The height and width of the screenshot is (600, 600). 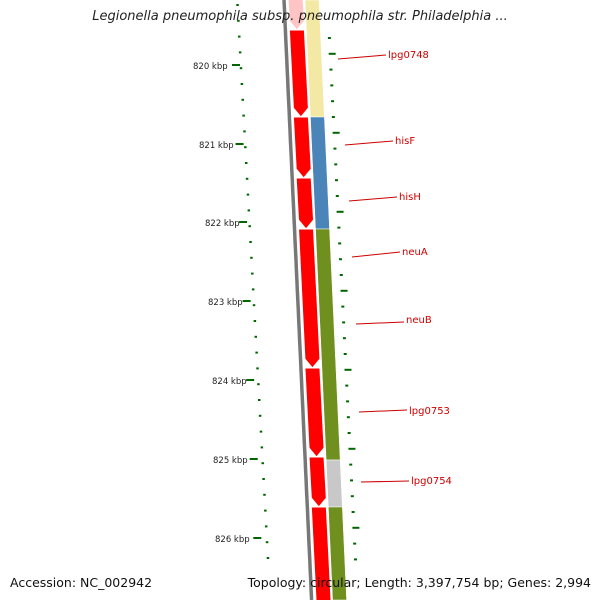 What do you see at coordinates (314, 412) in the screenshot?
I see `cds-arrow-lpg0753` at bounding box center [314, 412].